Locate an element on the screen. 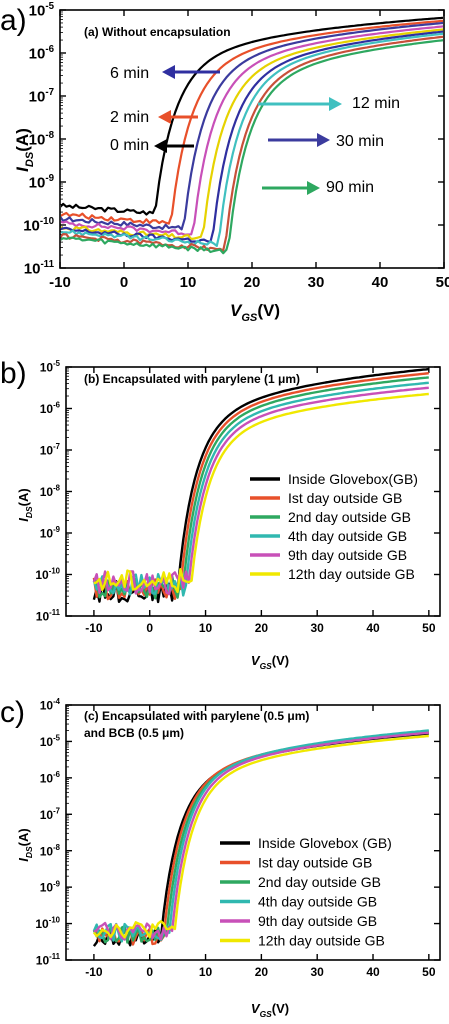  series-line is located at coordinates (261, 493).